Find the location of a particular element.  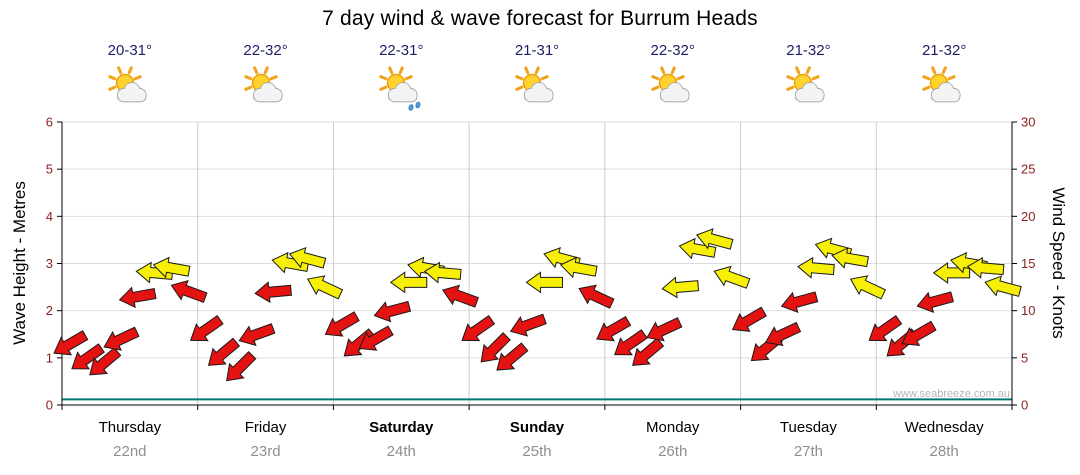

rain-icon is located at coordinates (414, 106).